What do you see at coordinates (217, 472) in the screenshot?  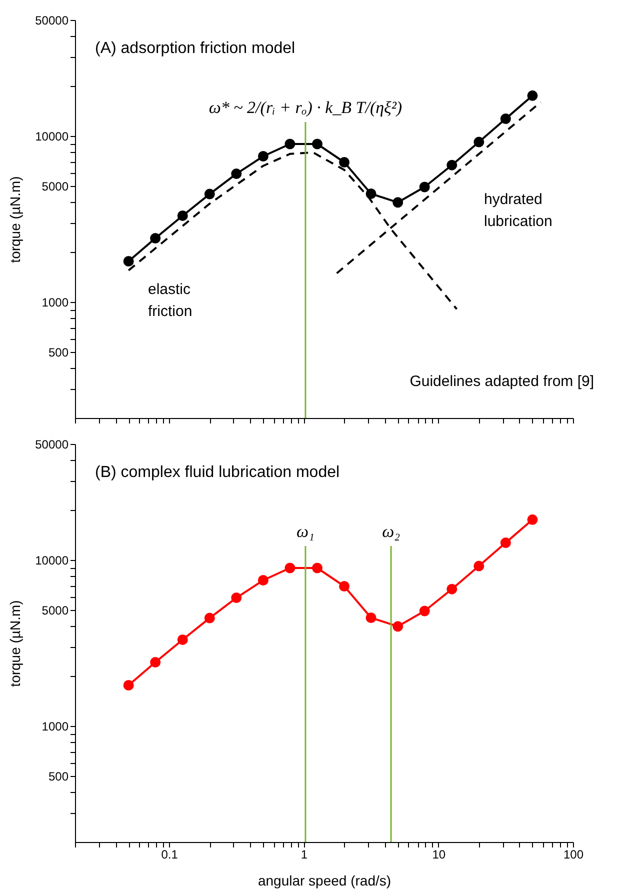 I see `text: (B) complex fluid lubrication model` at bounding box center [217, 472].